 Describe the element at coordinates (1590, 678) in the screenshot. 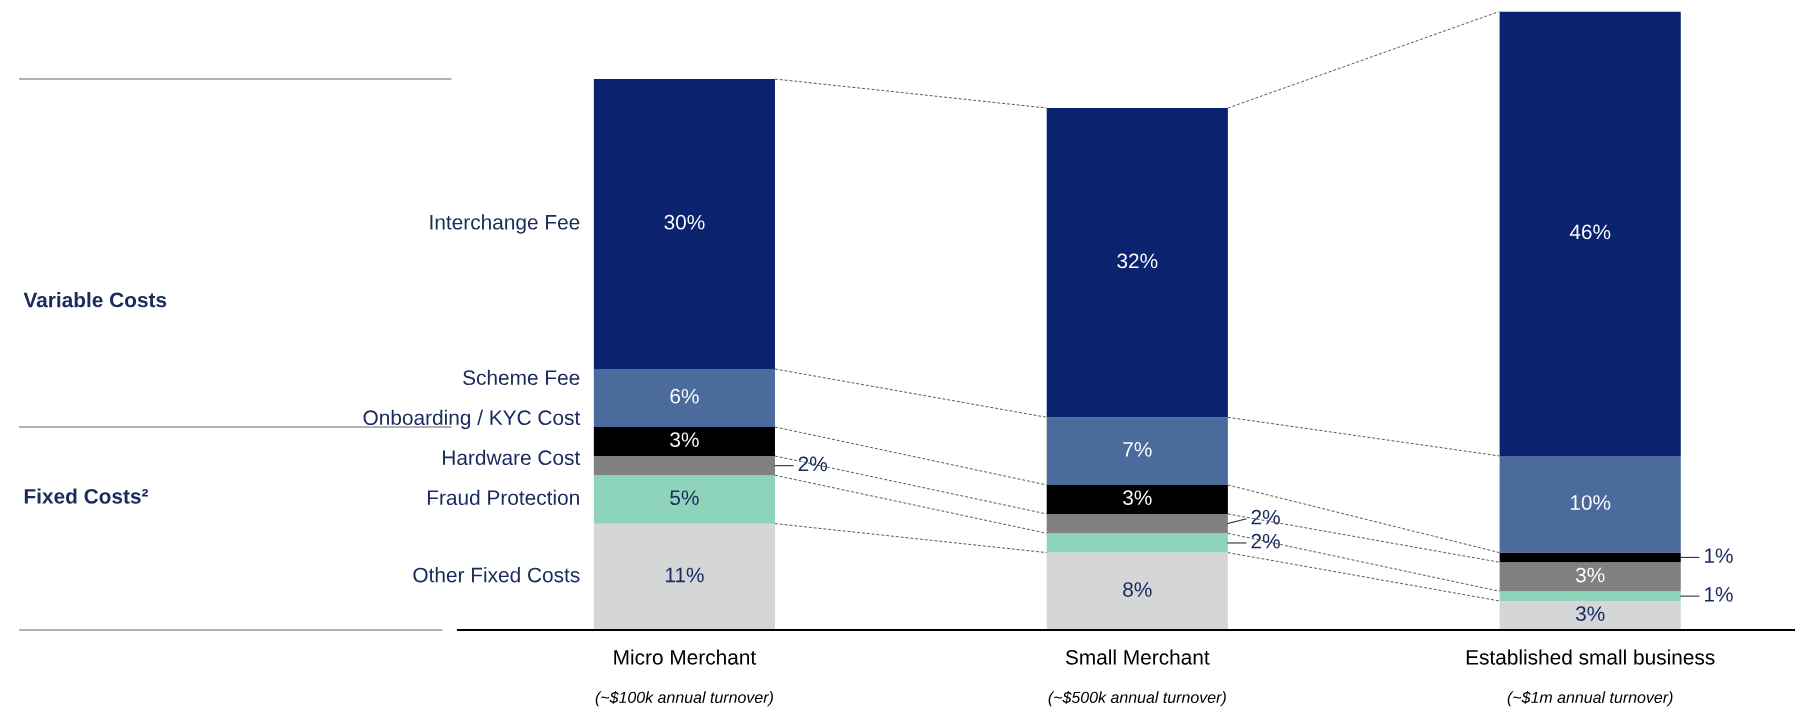

I see `category-label: Established small business (~$1m annual turnover)` at that location.